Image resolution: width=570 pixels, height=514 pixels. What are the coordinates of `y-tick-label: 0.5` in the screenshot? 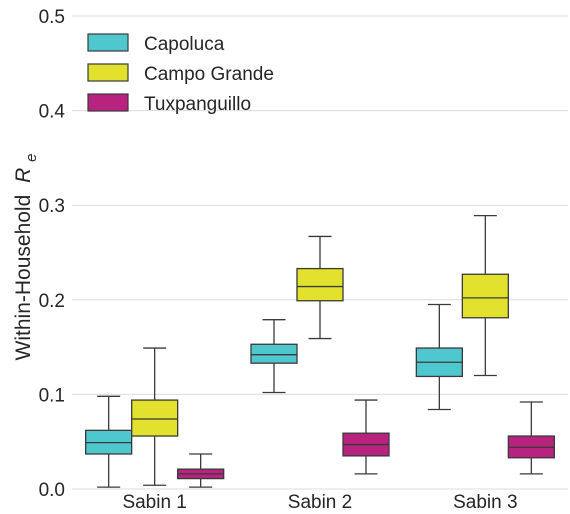 It's located at (52, 17).